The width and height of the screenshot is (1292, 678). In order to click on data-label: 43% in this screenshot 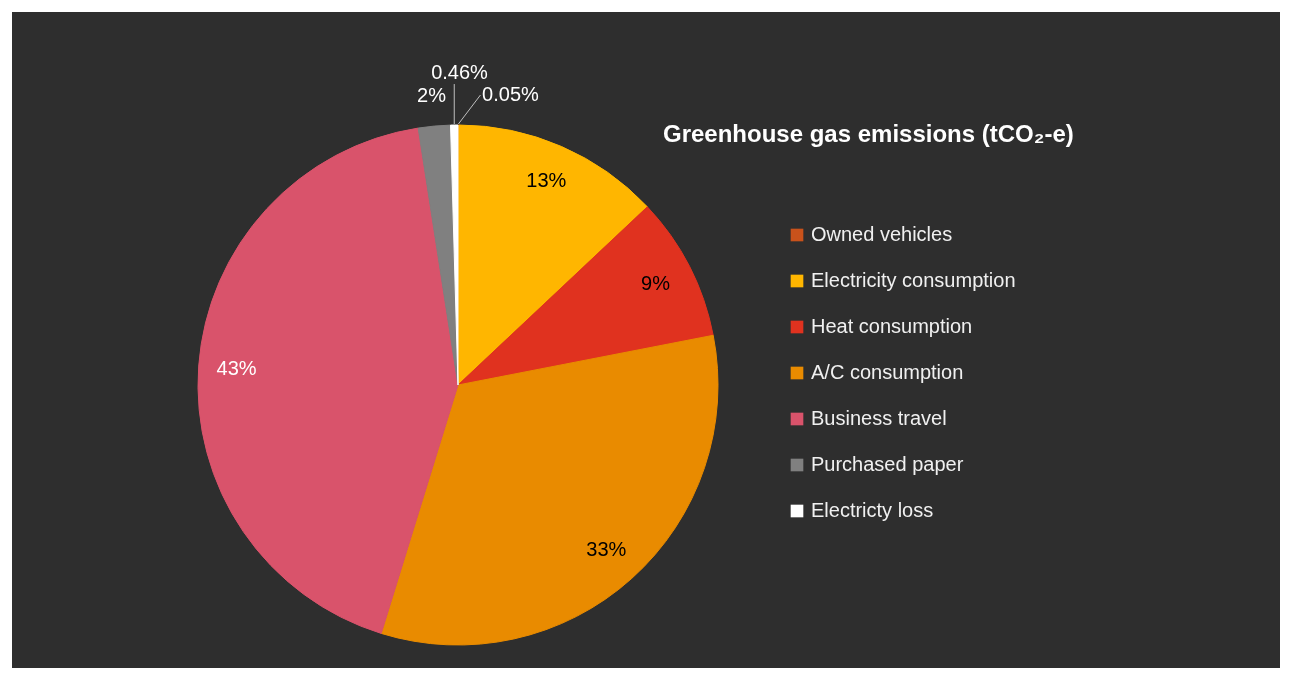, I will do `click(236, 367)`.